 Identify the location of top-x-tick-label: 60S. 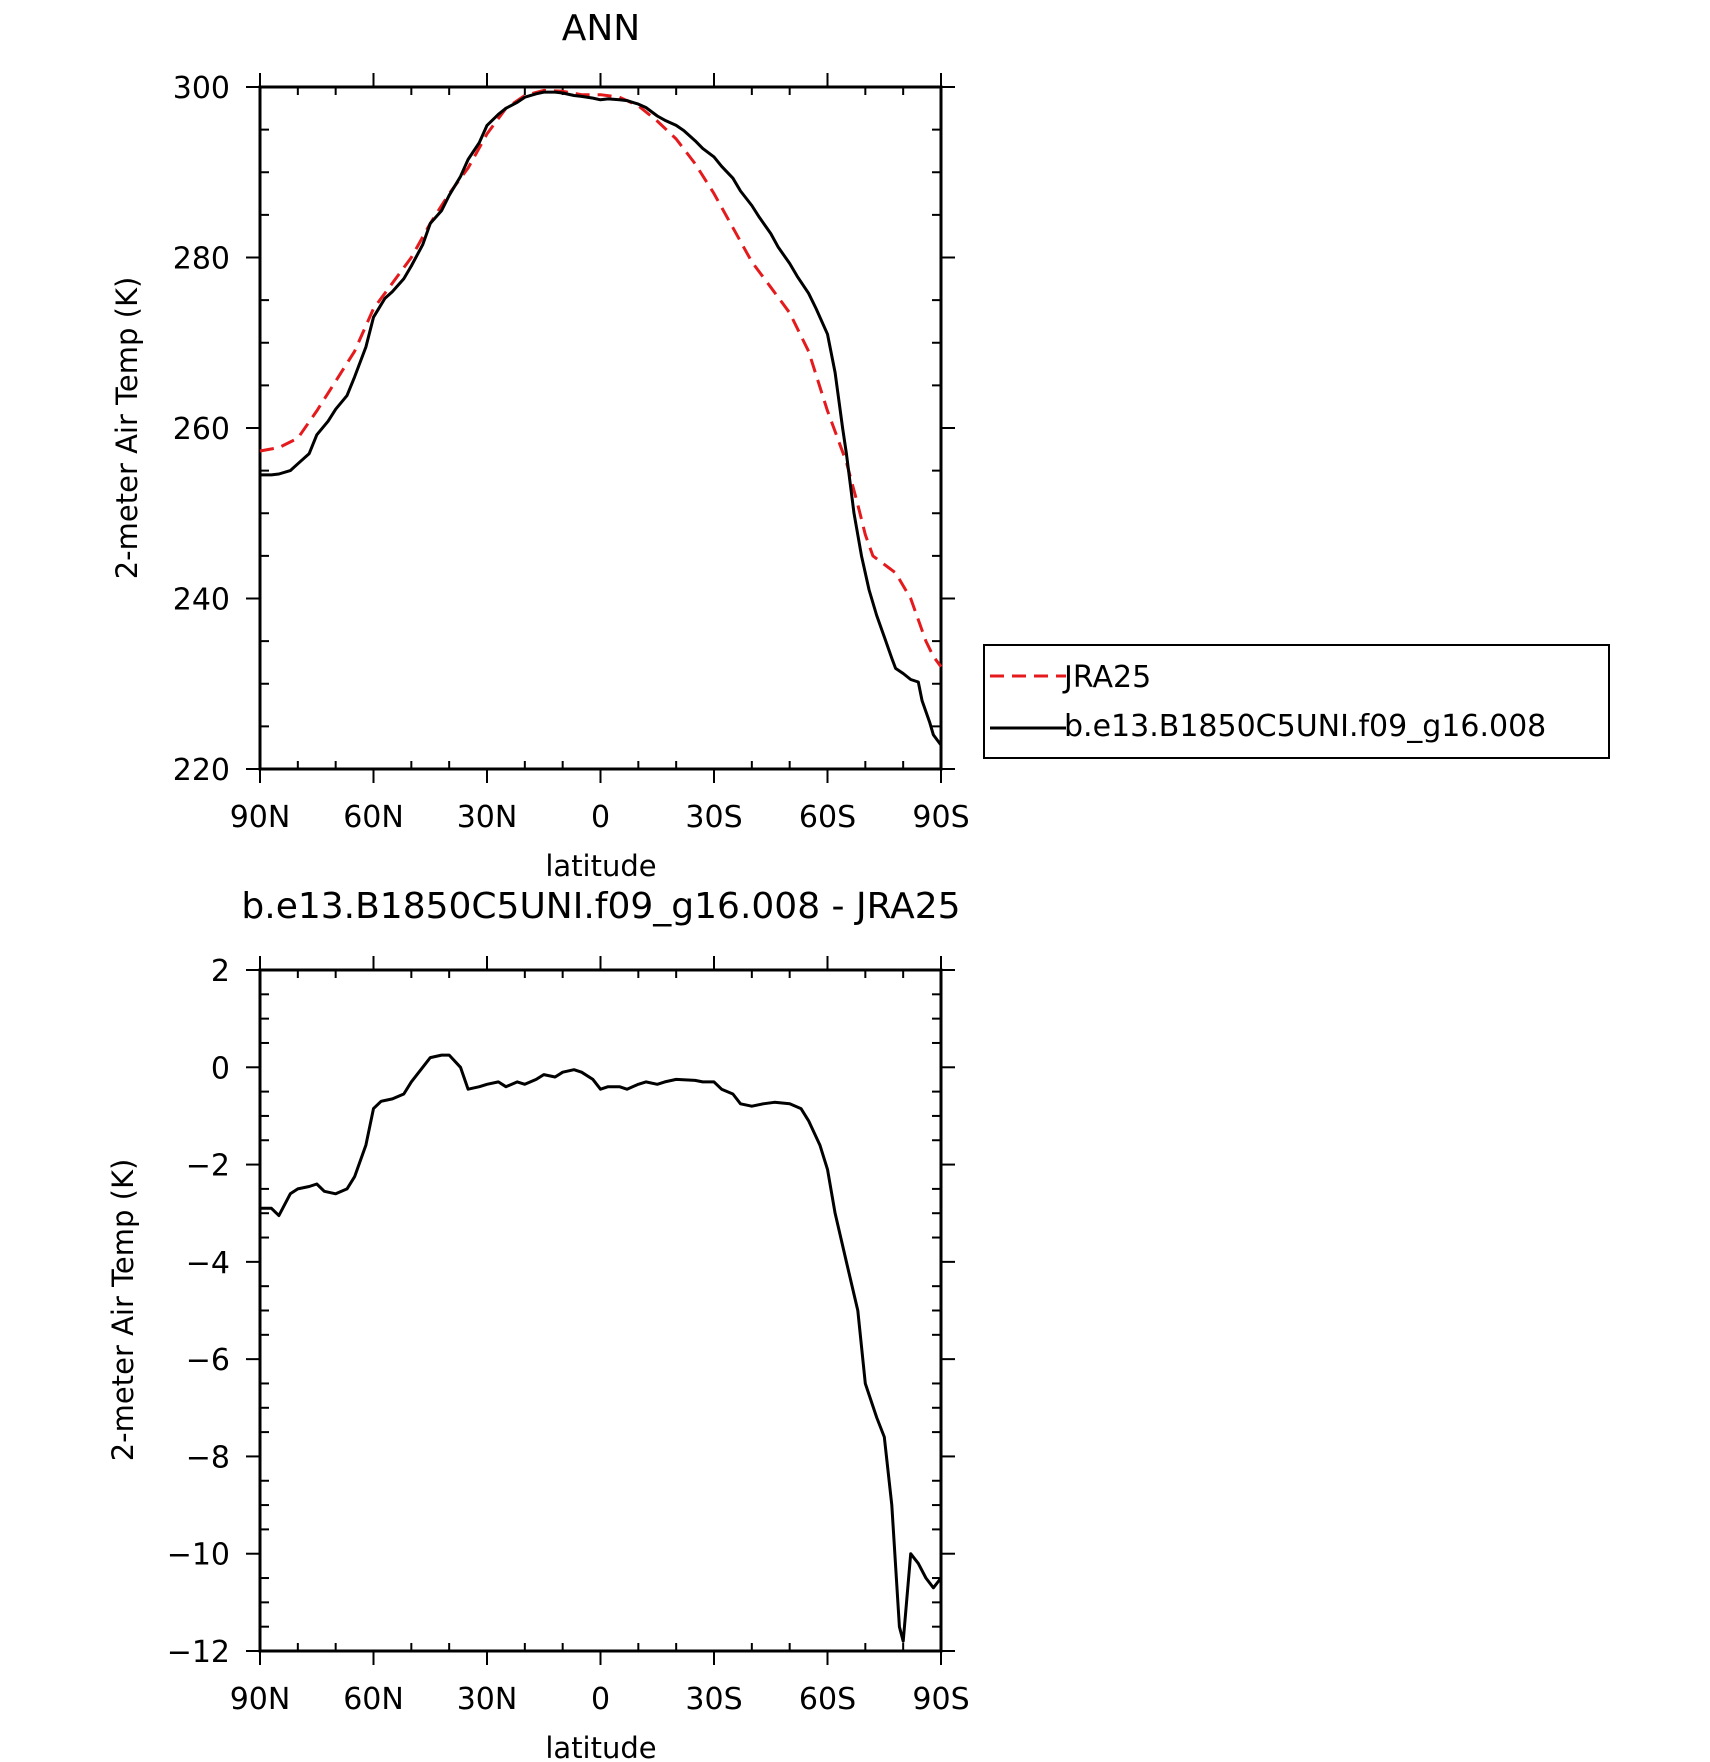
(827, 817).